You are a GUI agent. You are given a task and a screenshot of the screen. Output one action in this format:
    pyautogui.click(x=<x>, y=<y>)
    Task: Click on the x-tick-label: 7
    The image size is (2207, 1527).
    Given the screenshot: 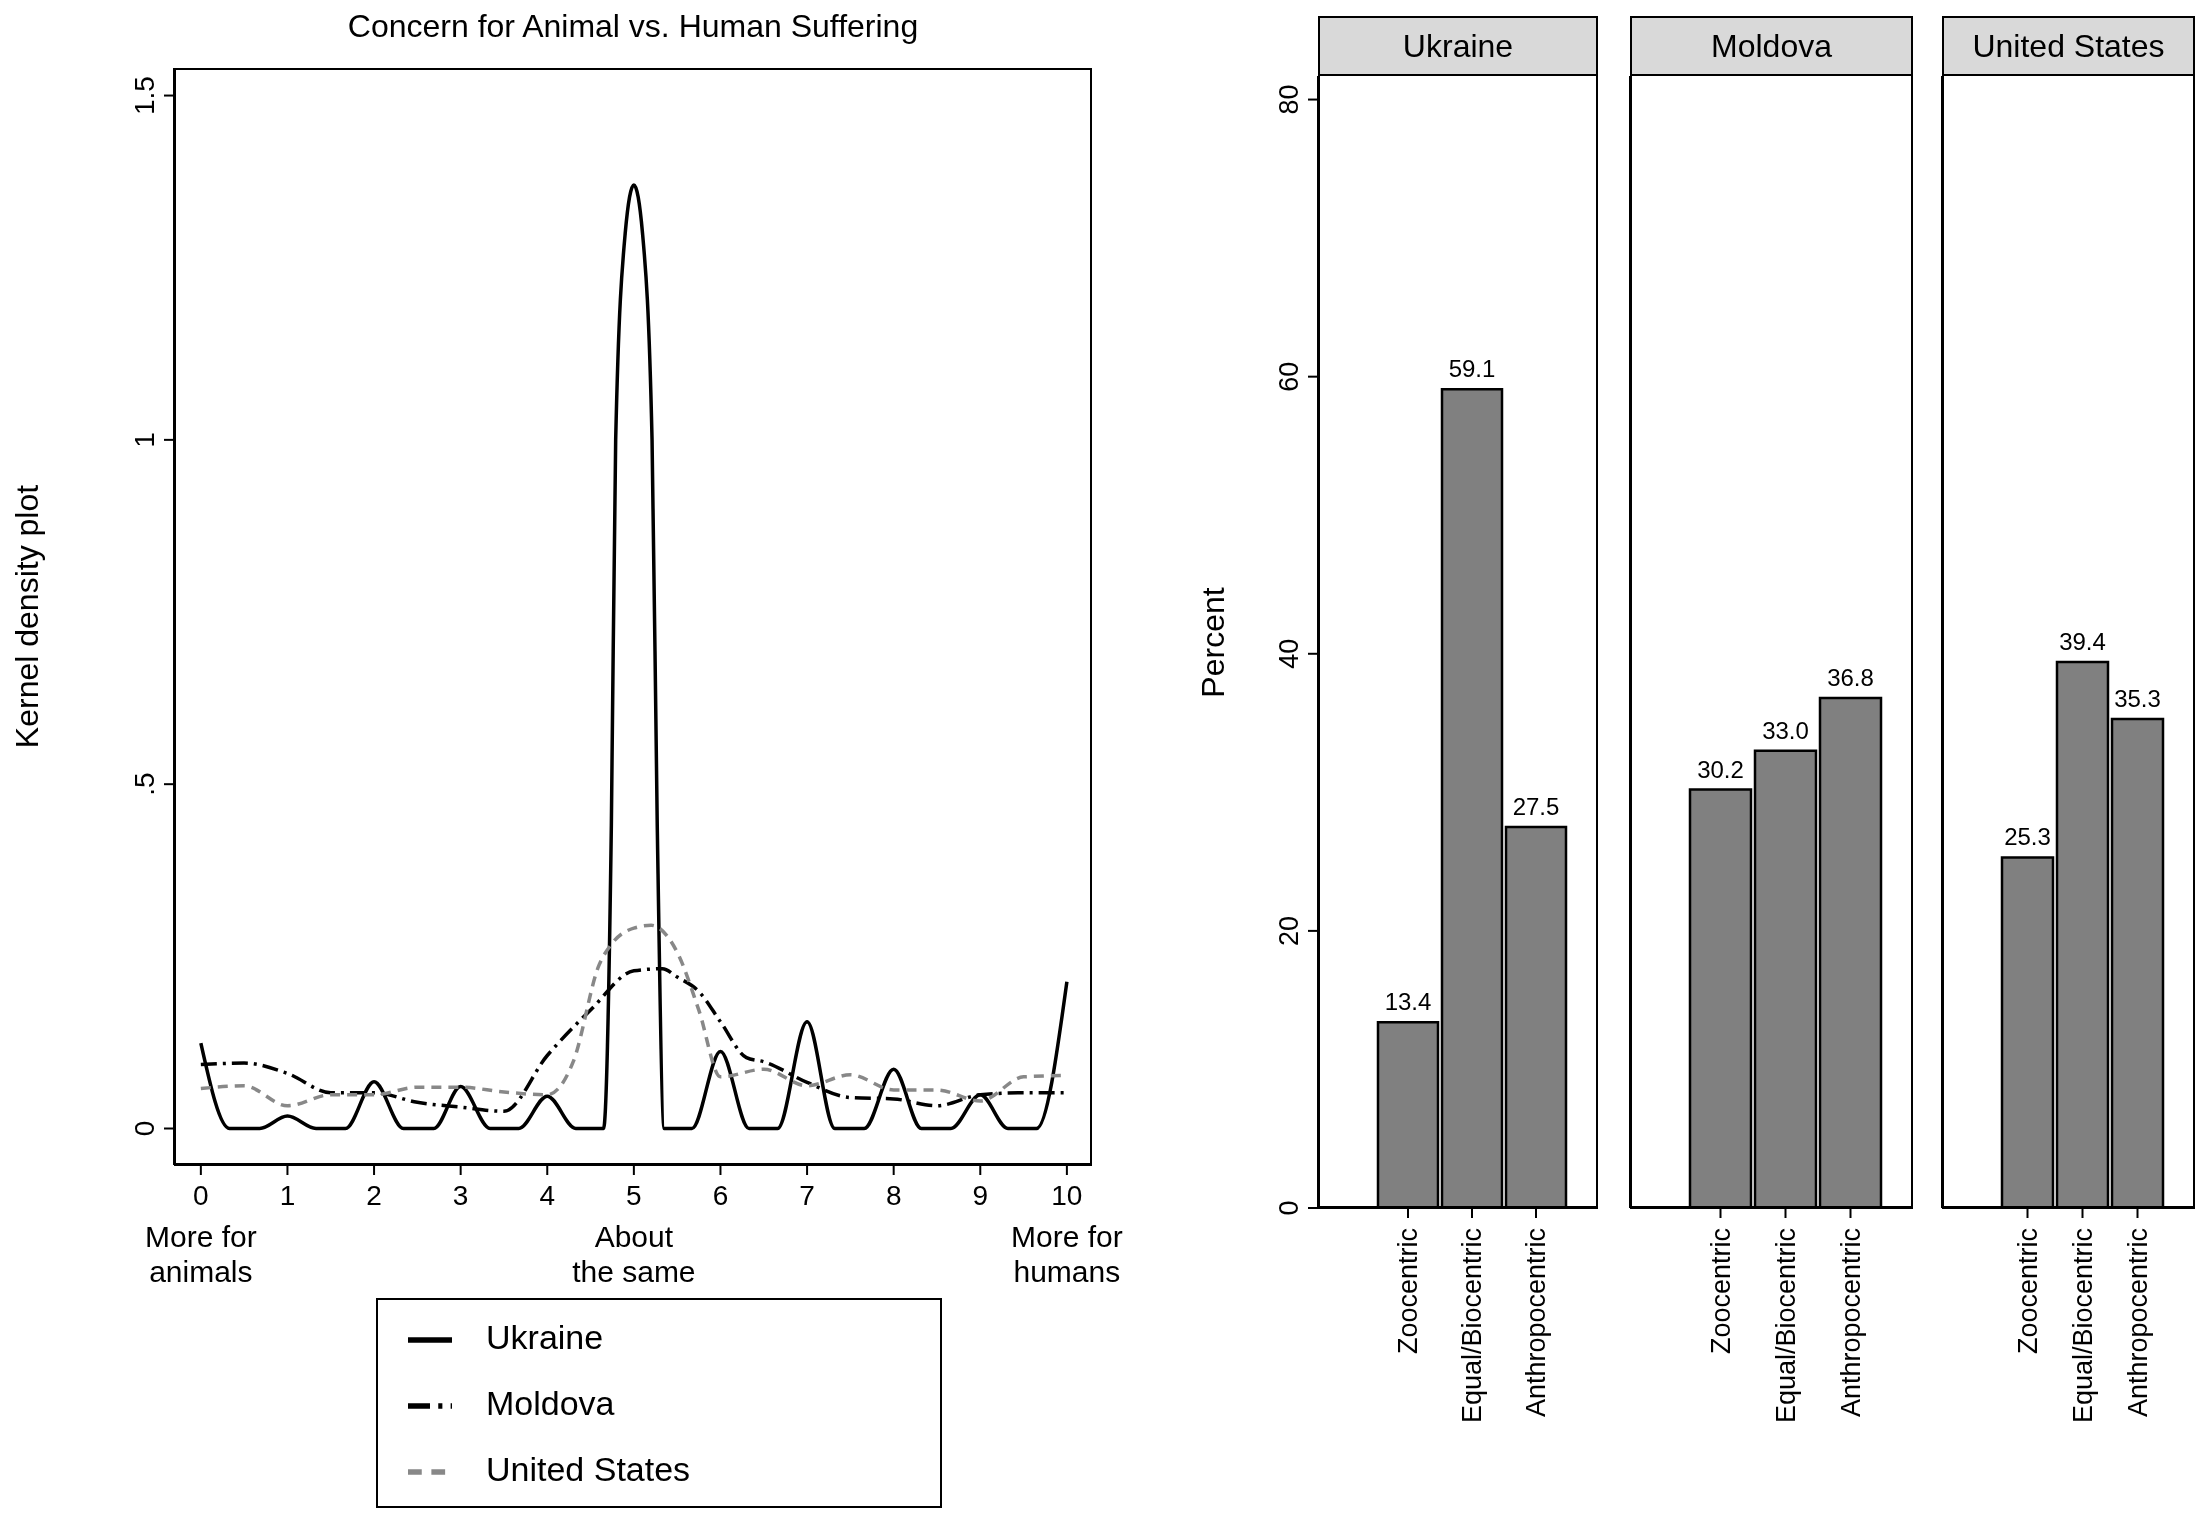 What is the action you would take?
    pyautogui.click(x=807, y=1195)
    